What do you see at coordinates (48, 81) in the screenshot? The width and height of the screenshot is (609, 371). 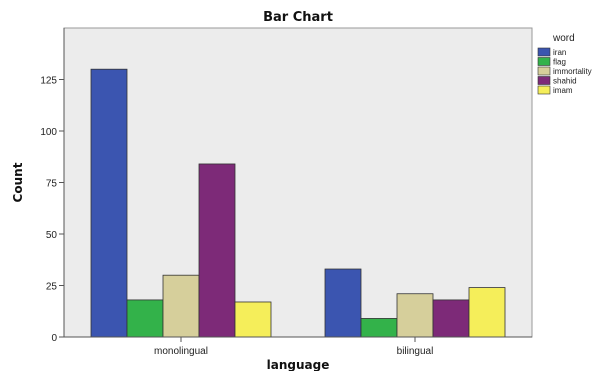 I see `y-tick-label: 125` at bounding box center [48, 81].